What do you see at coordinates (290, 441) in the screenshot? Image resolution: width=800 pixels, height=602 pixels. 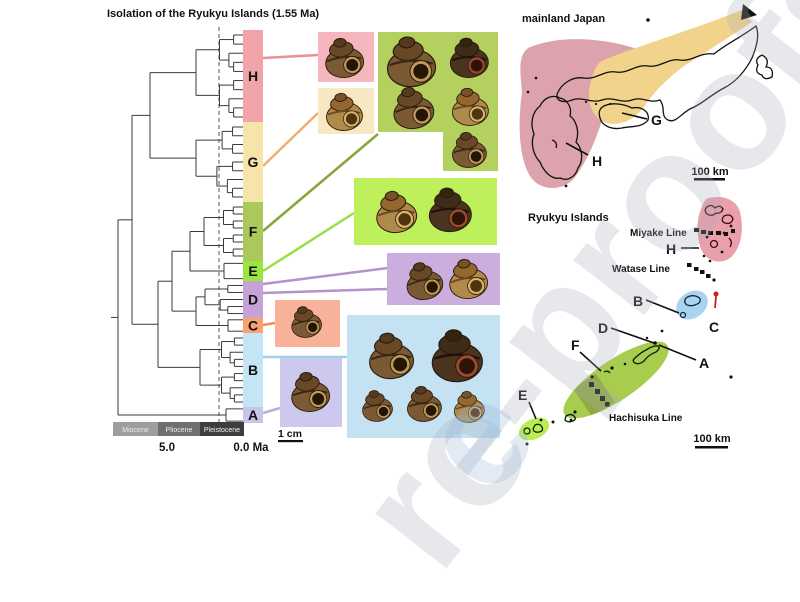 I see `shell-scale-bar` at bounding box center [290, 441].